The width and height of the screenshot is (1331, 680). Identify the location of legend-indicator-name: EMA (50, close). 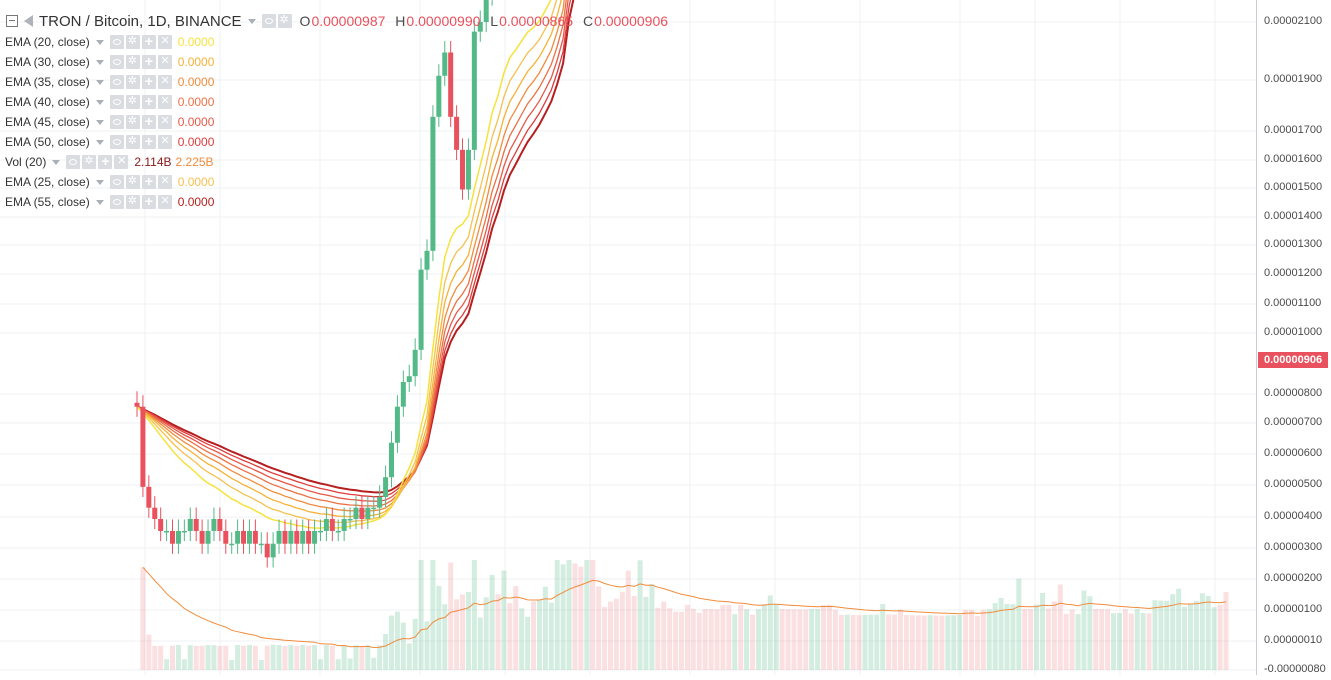
(47, 142).